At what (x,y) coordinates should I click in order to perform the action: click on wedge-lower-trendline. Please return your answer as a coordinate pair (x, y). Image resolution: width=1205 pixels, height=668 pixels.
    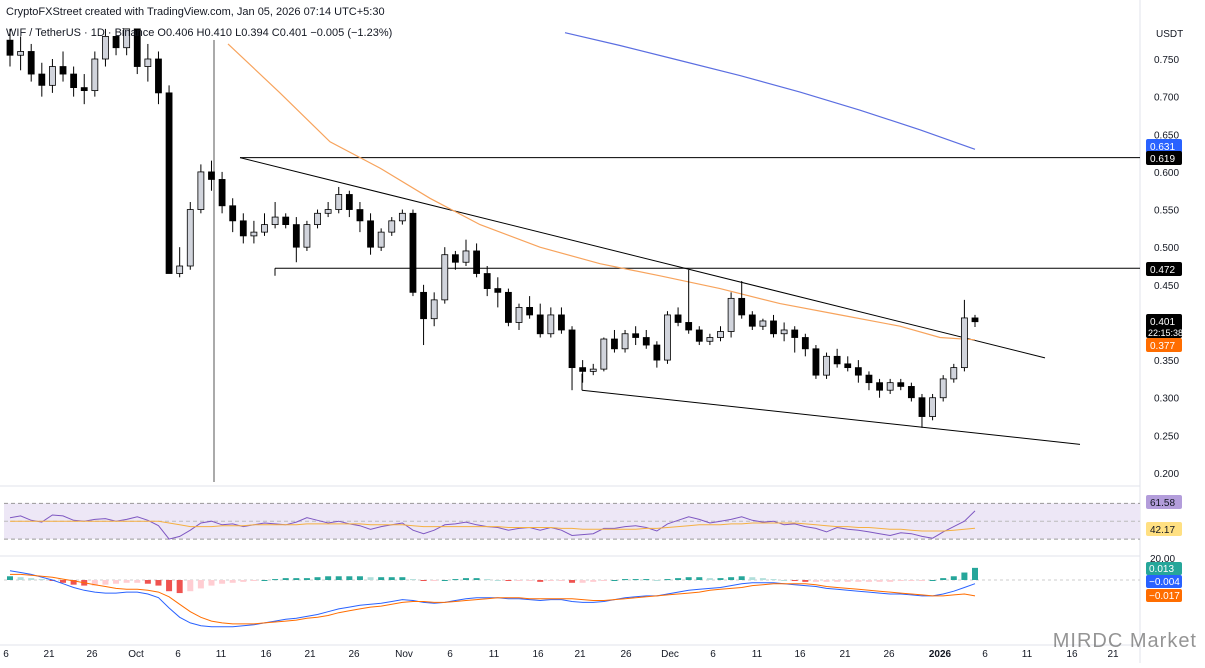
    Looking at the image, I should click on (831, 417).